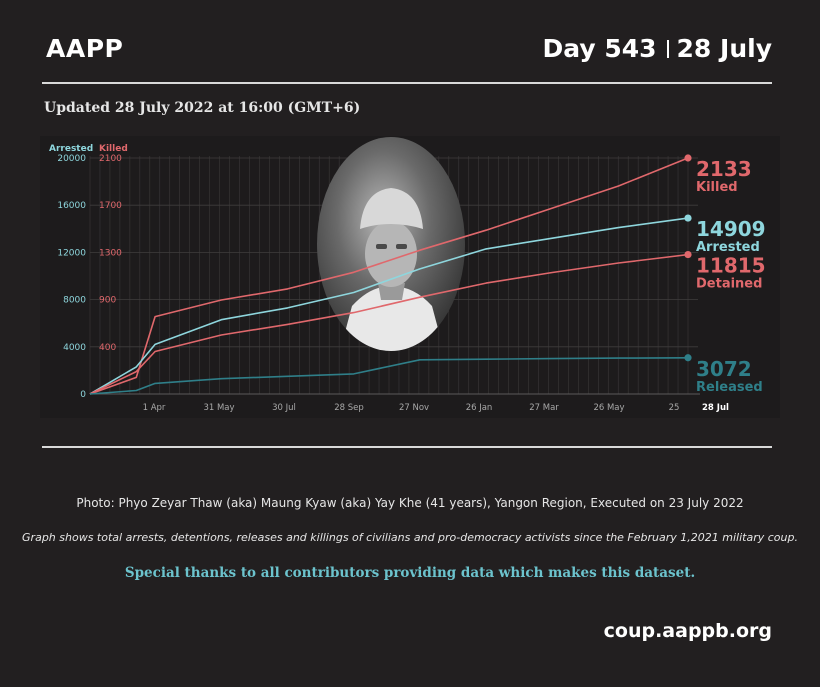  Describe the element at coordinates (724, 169) in the screenshot. I see `series-total-killed: 2133` at that location.